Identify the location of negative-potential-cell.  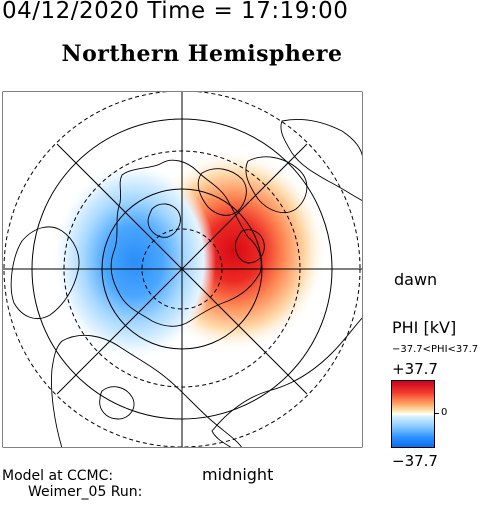
(134, 261).